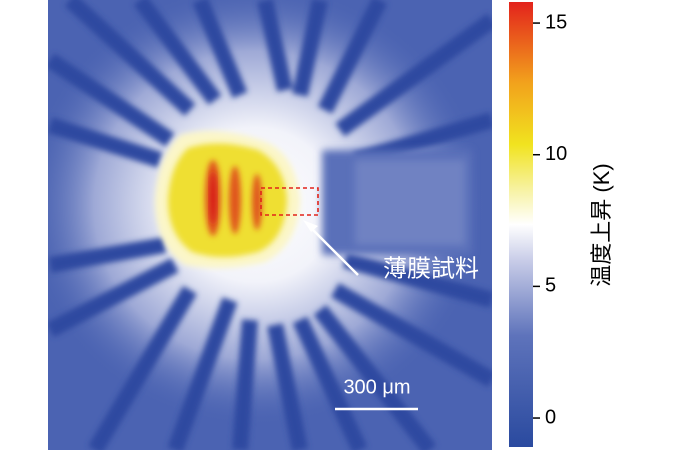 This screenshot has width=675, height=455. I want to click on arrow-head, so click(310, 226).